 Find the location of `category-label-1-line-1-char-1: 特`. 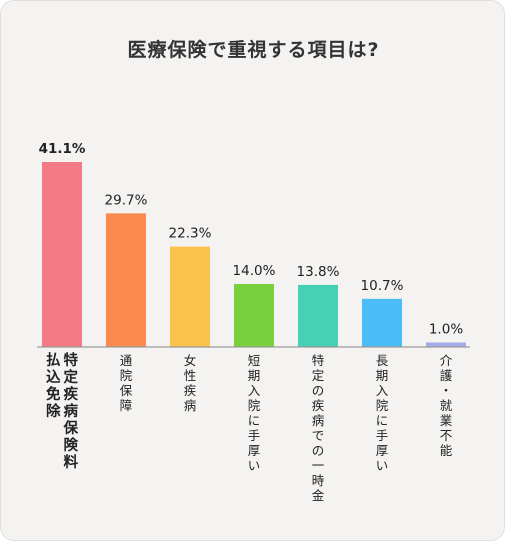

category-label-1-line-1-char-1: 特 is located at coordinates (71, 360).